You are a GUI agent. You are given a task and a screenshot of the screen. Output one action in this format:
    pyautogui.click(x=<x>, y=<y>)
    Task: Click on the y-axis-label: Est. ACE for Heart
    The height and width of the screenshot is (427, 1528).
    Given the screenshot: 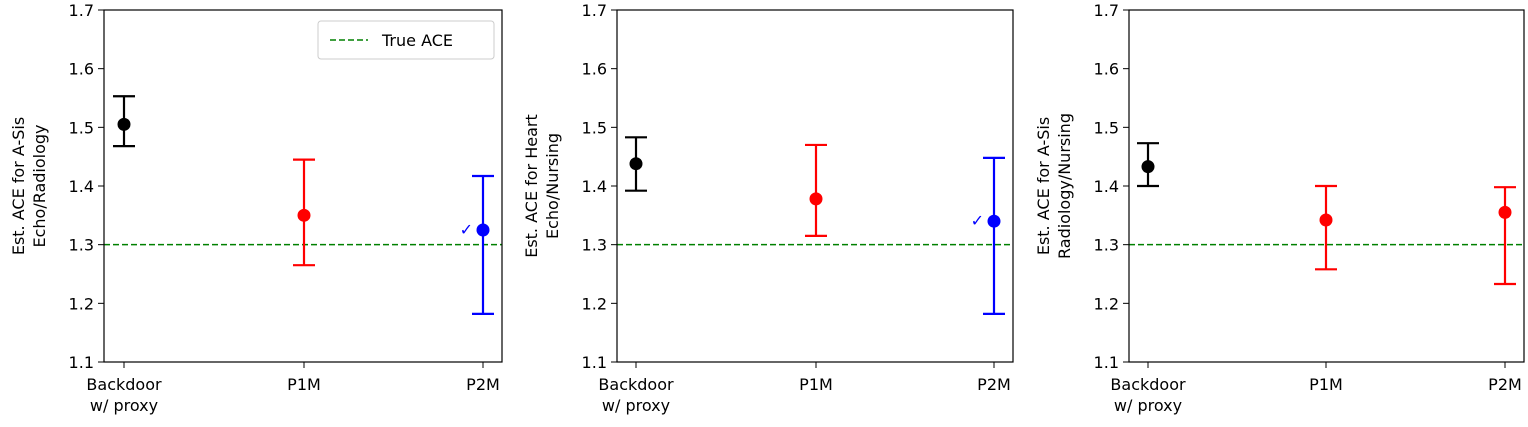 What is the action you would take?
    pyautogui.click(x=531, y=186)
    